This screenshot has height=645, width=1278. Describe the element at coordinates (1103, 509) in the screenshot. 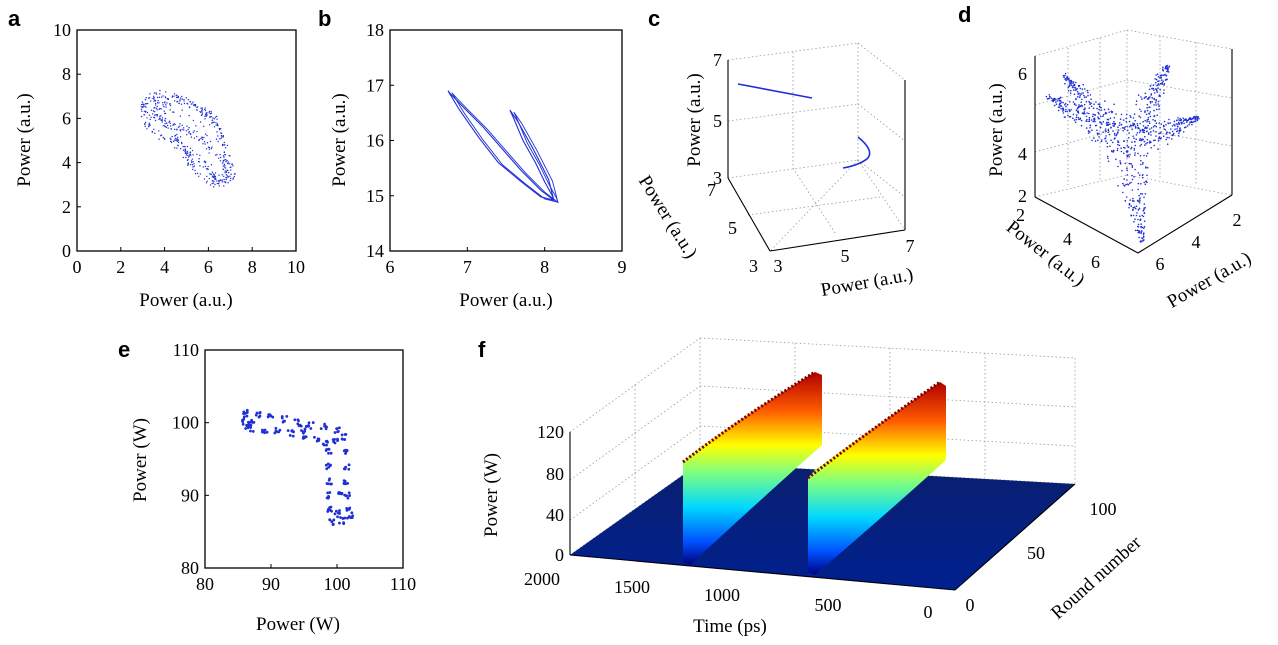

I see `y-tick-f-100: 100` at that location.